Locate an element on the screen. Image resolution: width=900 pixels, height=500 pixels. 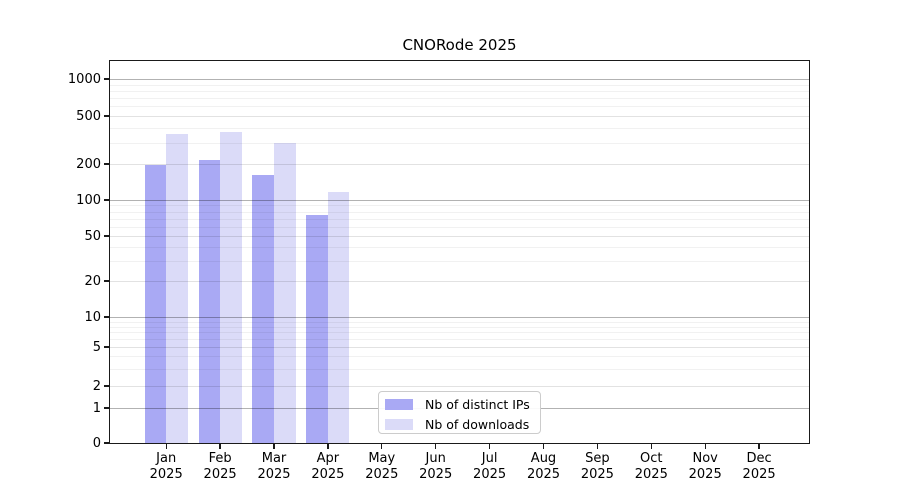
x-tick-label-mar: Mar 2025 is located at coordinates (274, 467).